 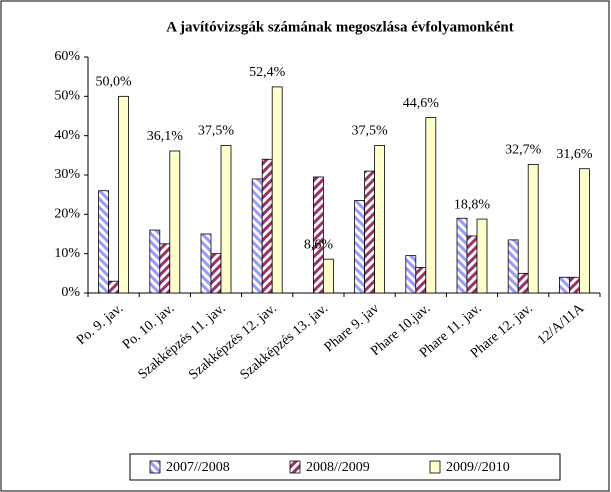 What do you see at coordinates (165, 136) in the screenshot?
I see `data-label: 36,1%` at bounding box center [165, 136].